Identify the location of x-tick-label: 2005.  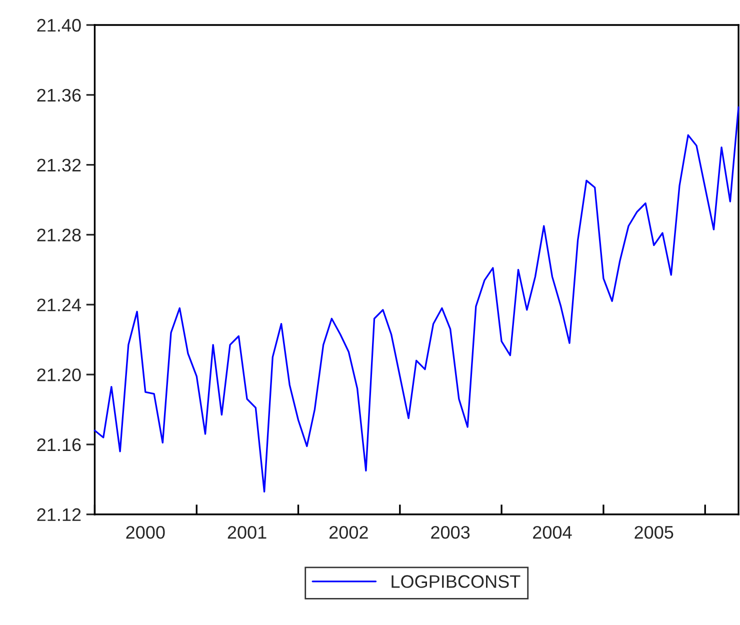
(654, 532).